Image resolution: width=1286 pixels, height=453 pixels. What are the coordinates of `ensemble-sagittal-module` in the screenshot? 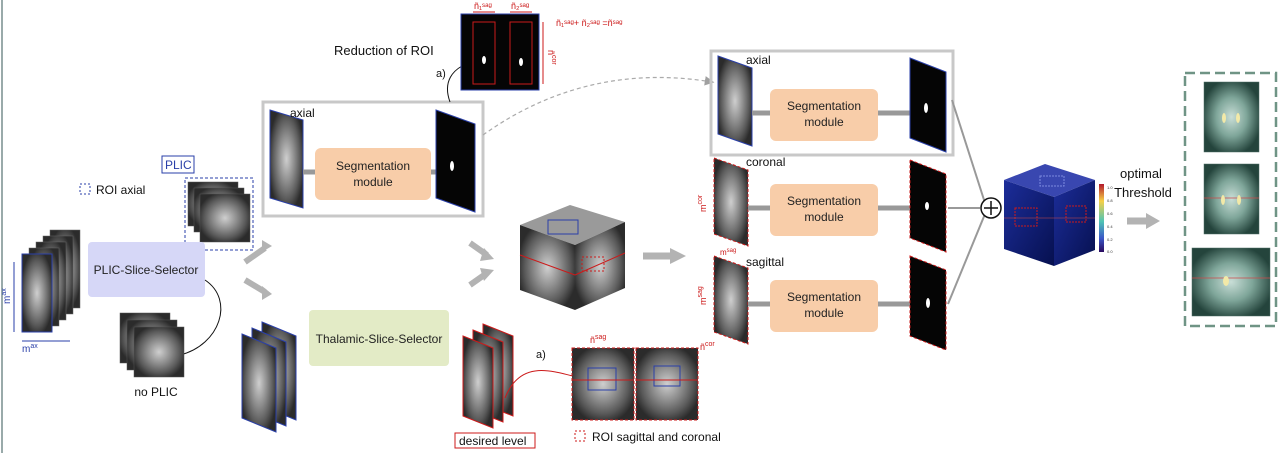 It's located at (824, 306).